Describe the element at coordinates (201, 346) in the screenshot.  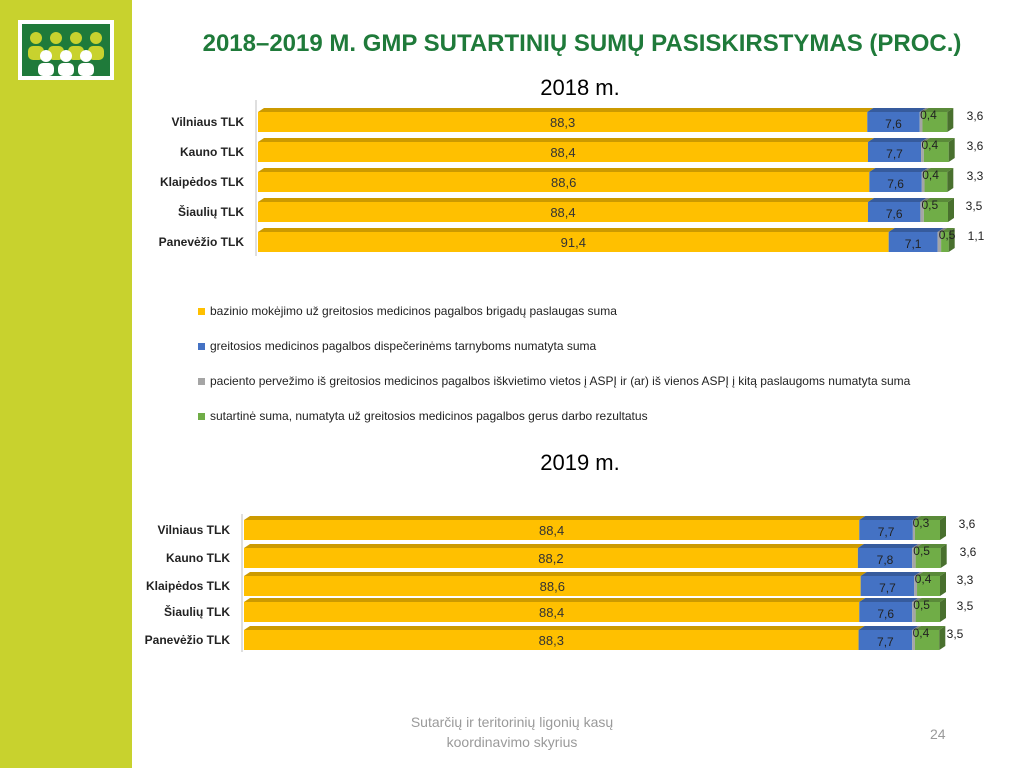
I see `legend-swatch-dispatch` at that location.